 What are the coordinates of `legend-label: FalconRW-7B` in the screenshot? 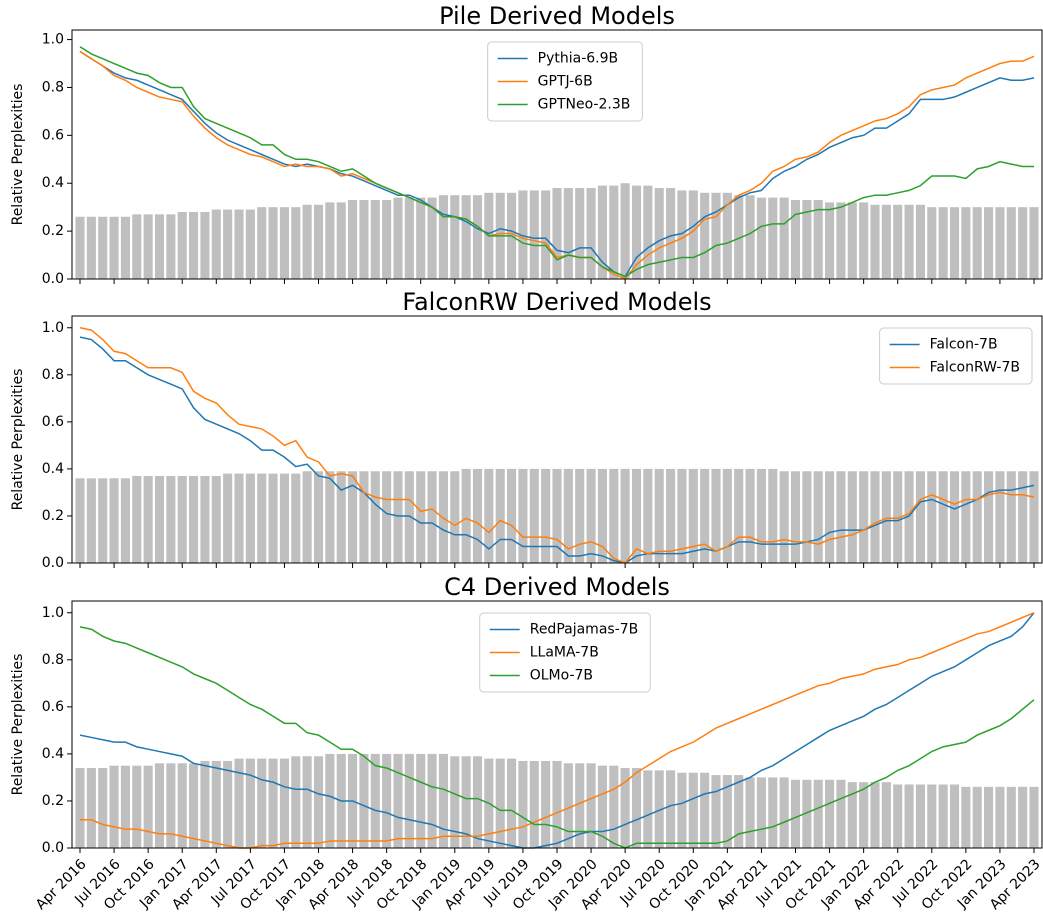 It's located at (975, 368).